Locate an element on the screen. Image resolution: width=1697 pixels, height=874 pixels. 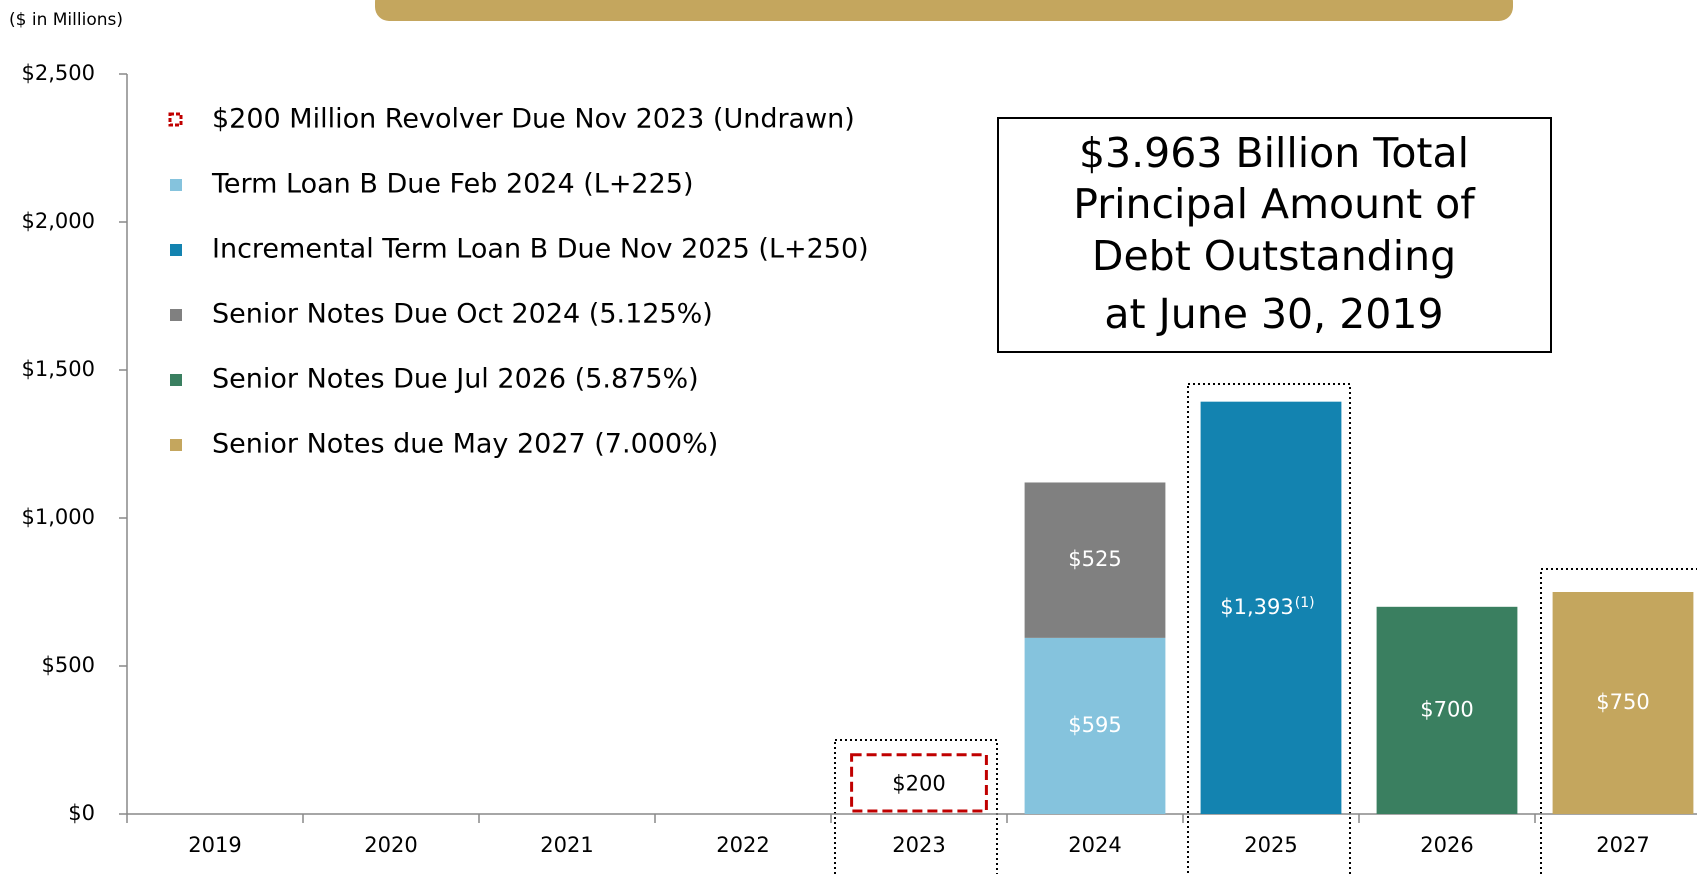
annotation-line: Principal Amount of is located at coordinates (1274, 204).